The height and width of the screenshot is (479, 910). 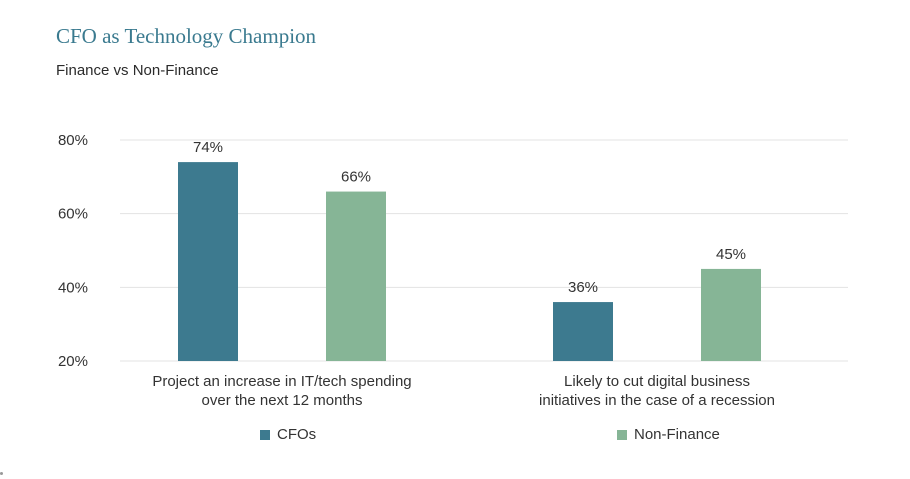 I want to click on data-label: 36%, so click(x=583, y=287).